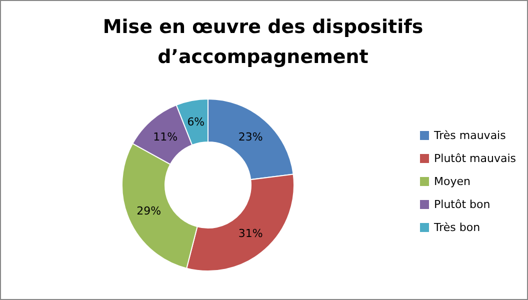  Describe the element at coordinates (456, 227) in the screenshot. I see `legend-label: Très bon` at that location.